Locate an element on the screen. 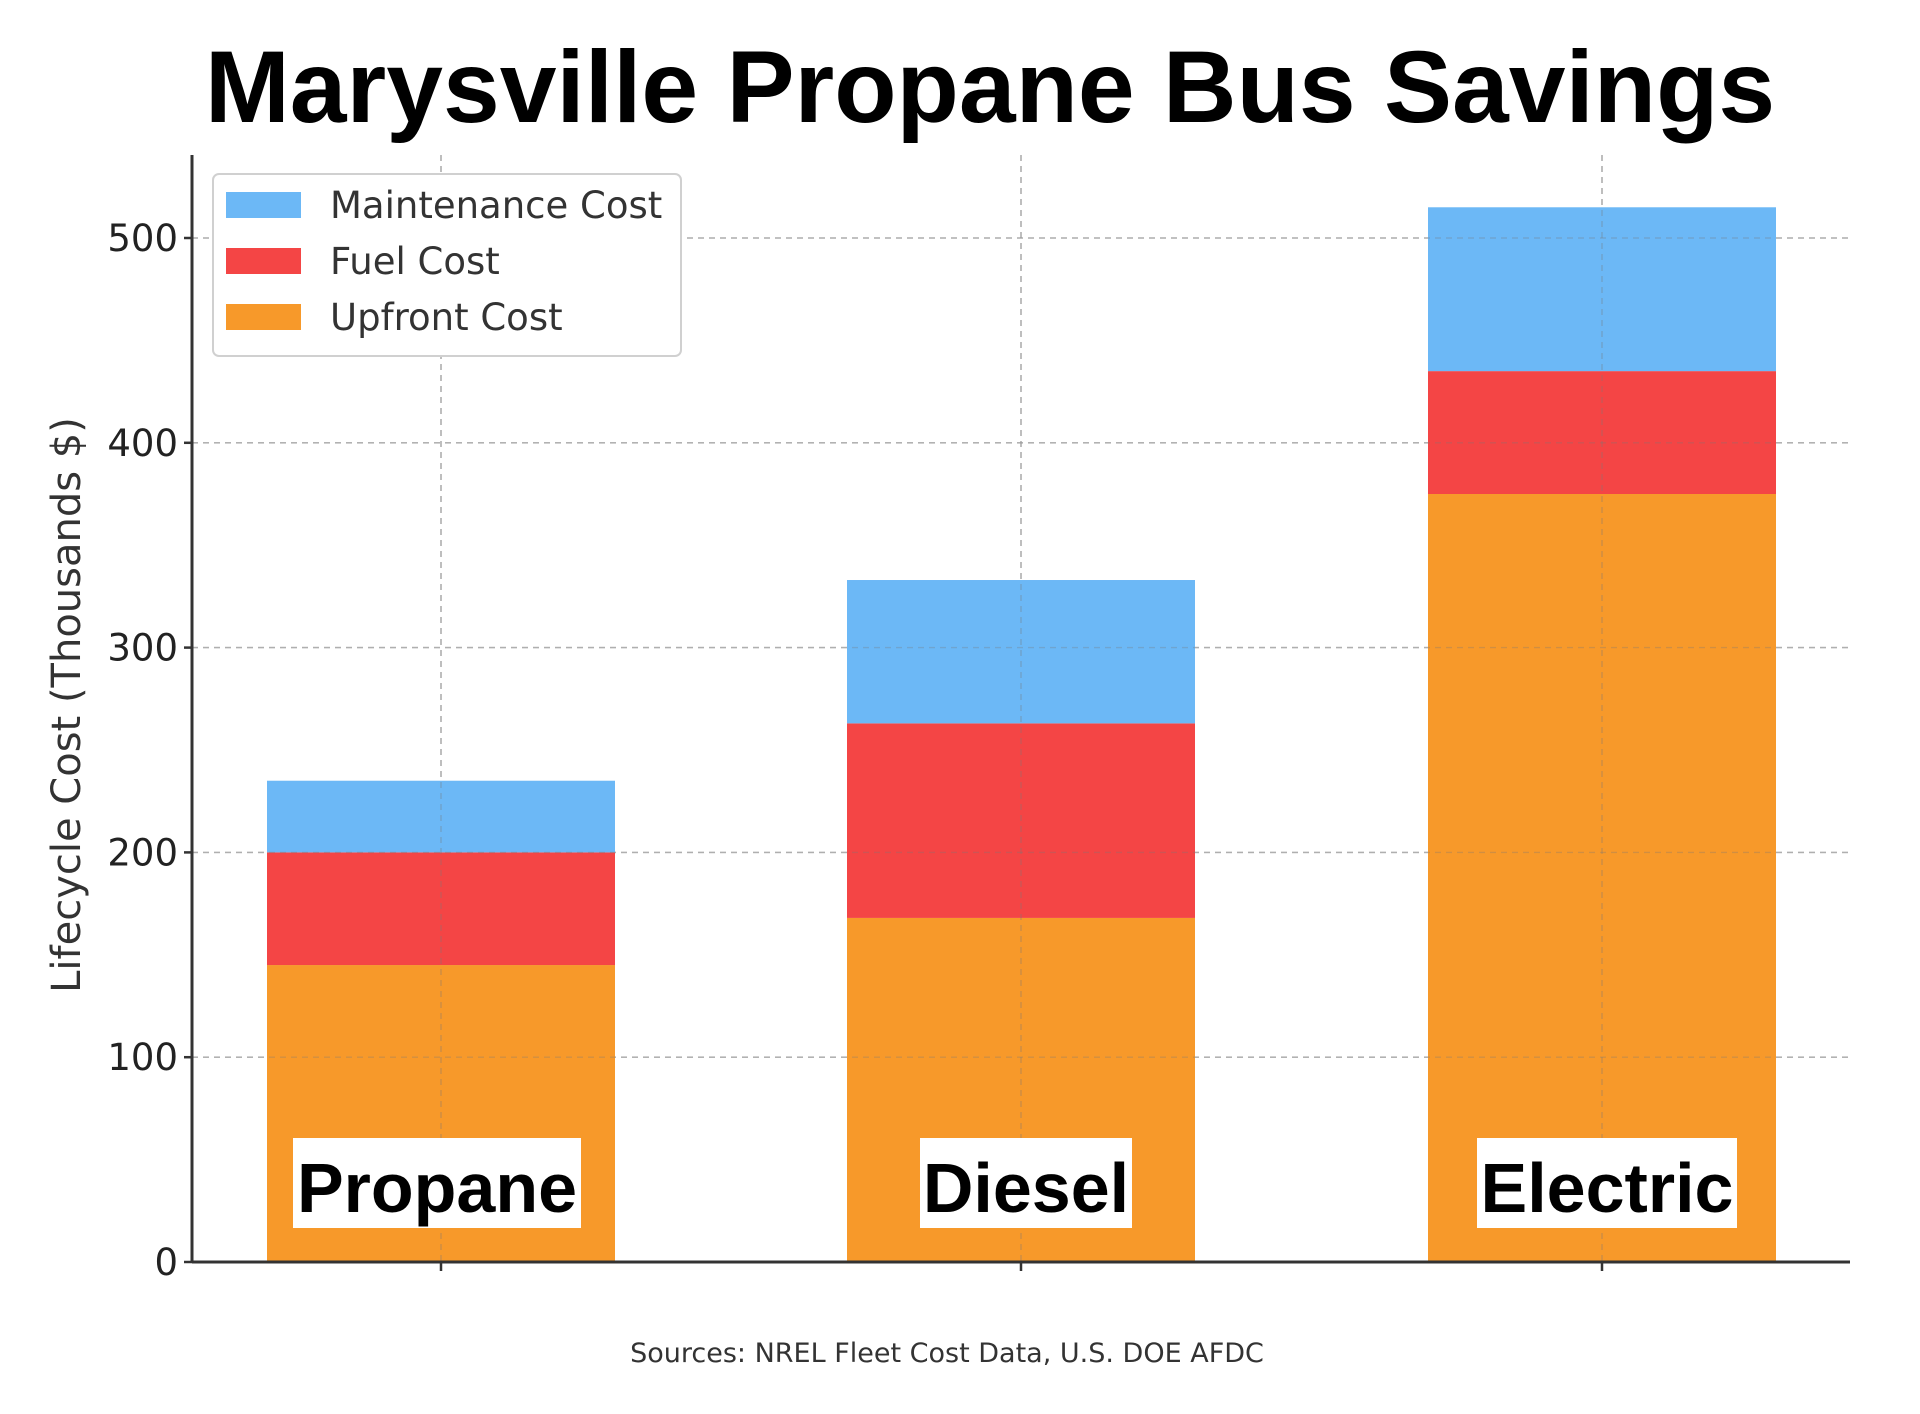 This screenshot has width=1920, height=1414. legend-box is located at coordinates (447, 265).